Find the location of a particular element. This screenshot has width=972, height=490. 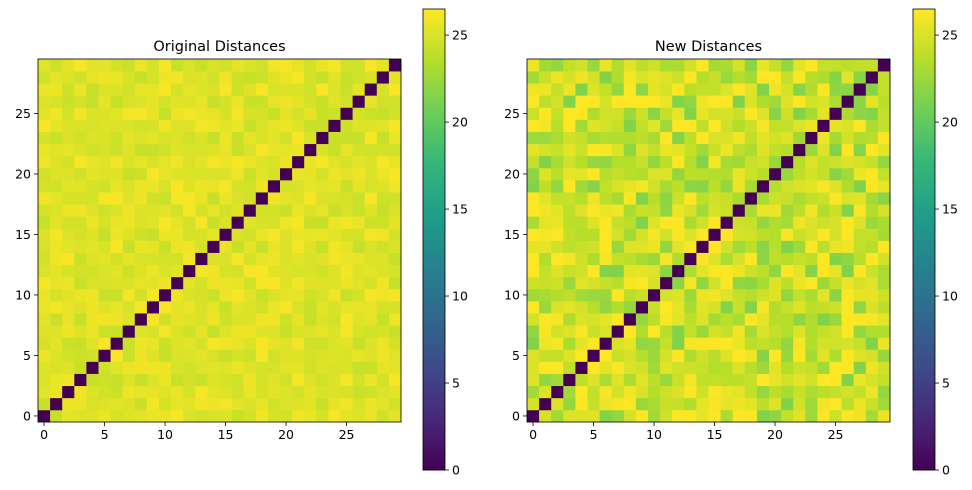

heatmap-cell-diagonal is located at coordinates (727, 222).